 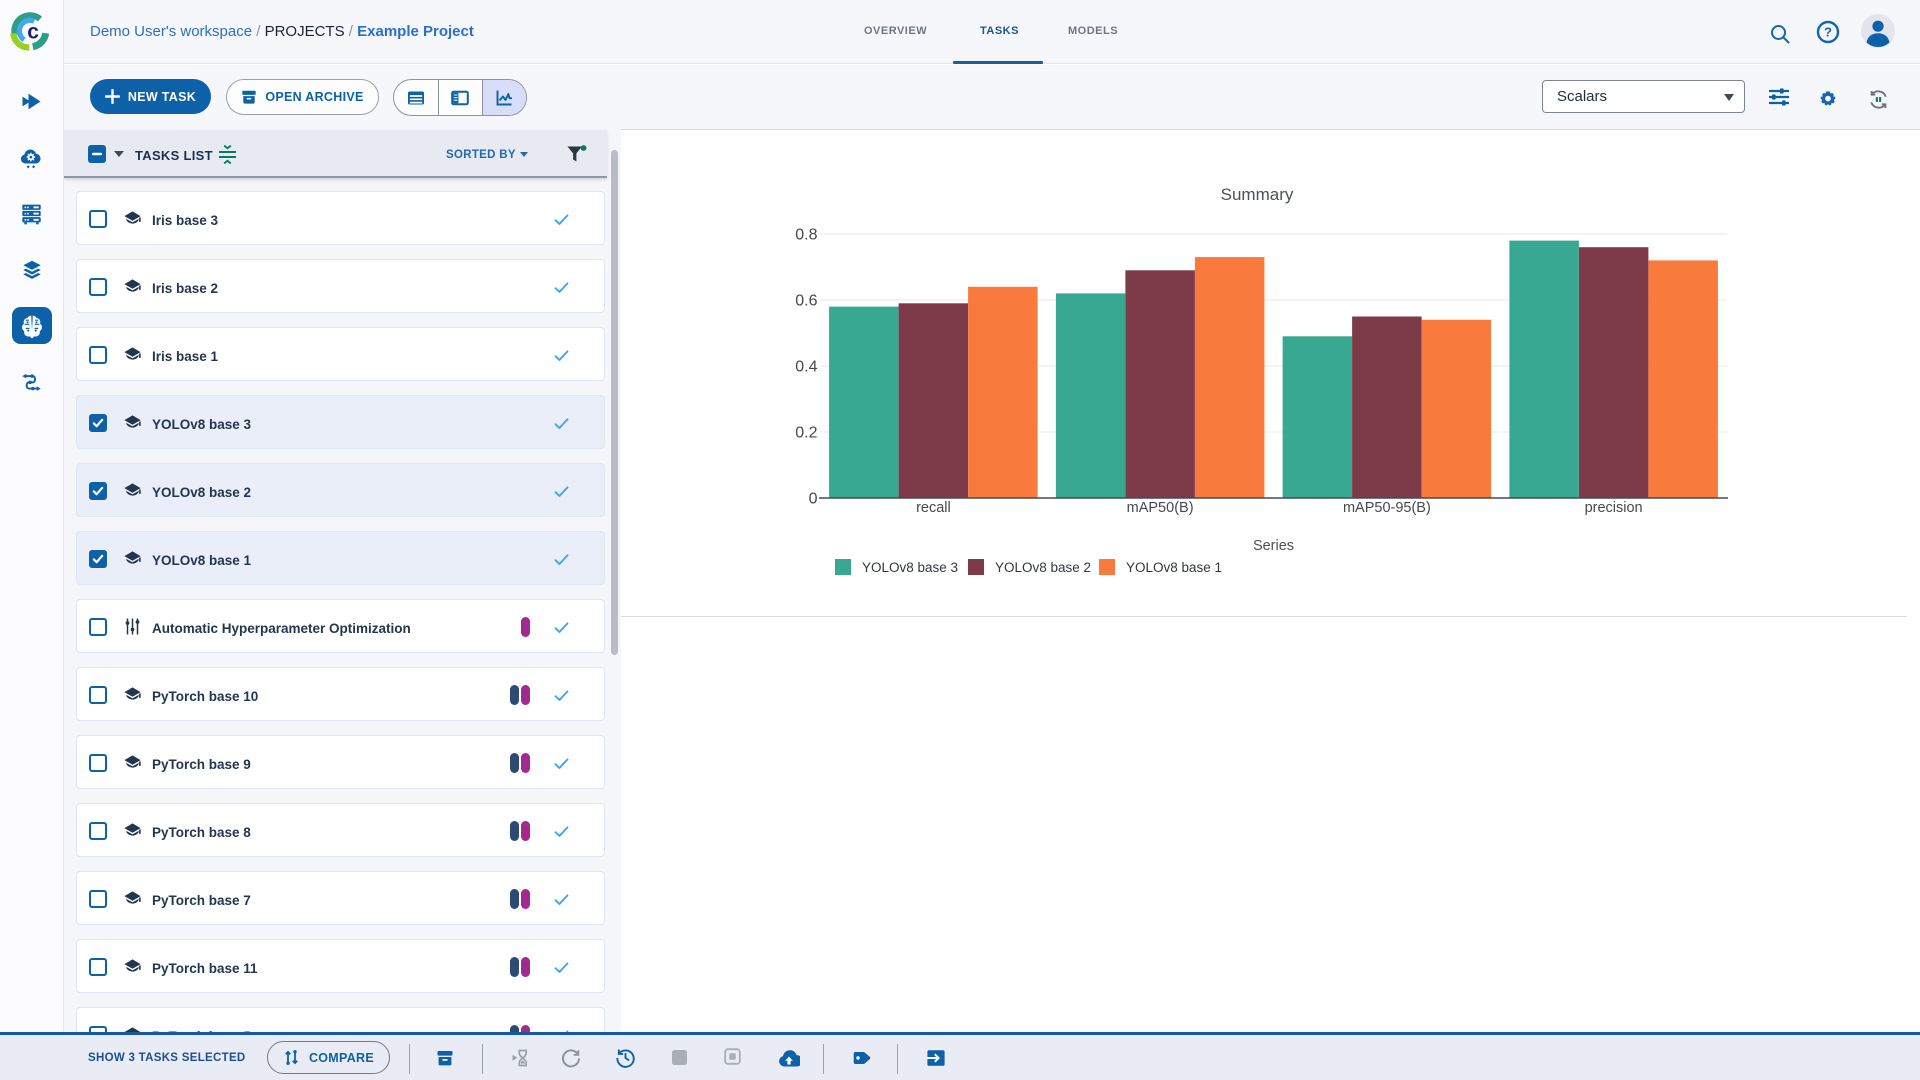 I want to click on svg-text: c, so click(x=33, y=31).